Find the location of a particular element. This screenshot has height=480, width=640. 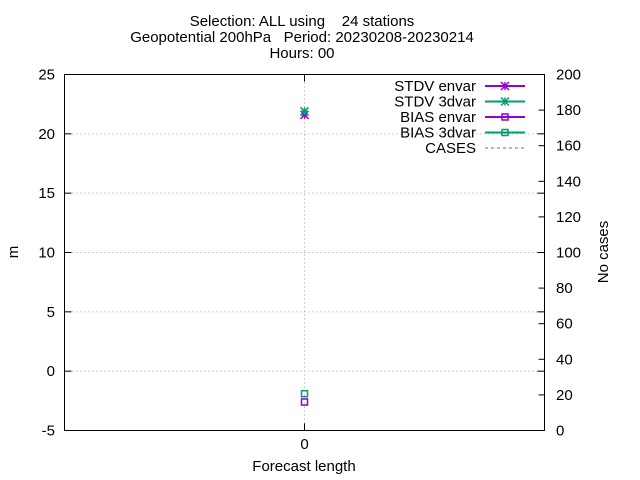

legend-bias-3dvar-marker is located at coordinates (505, 132).